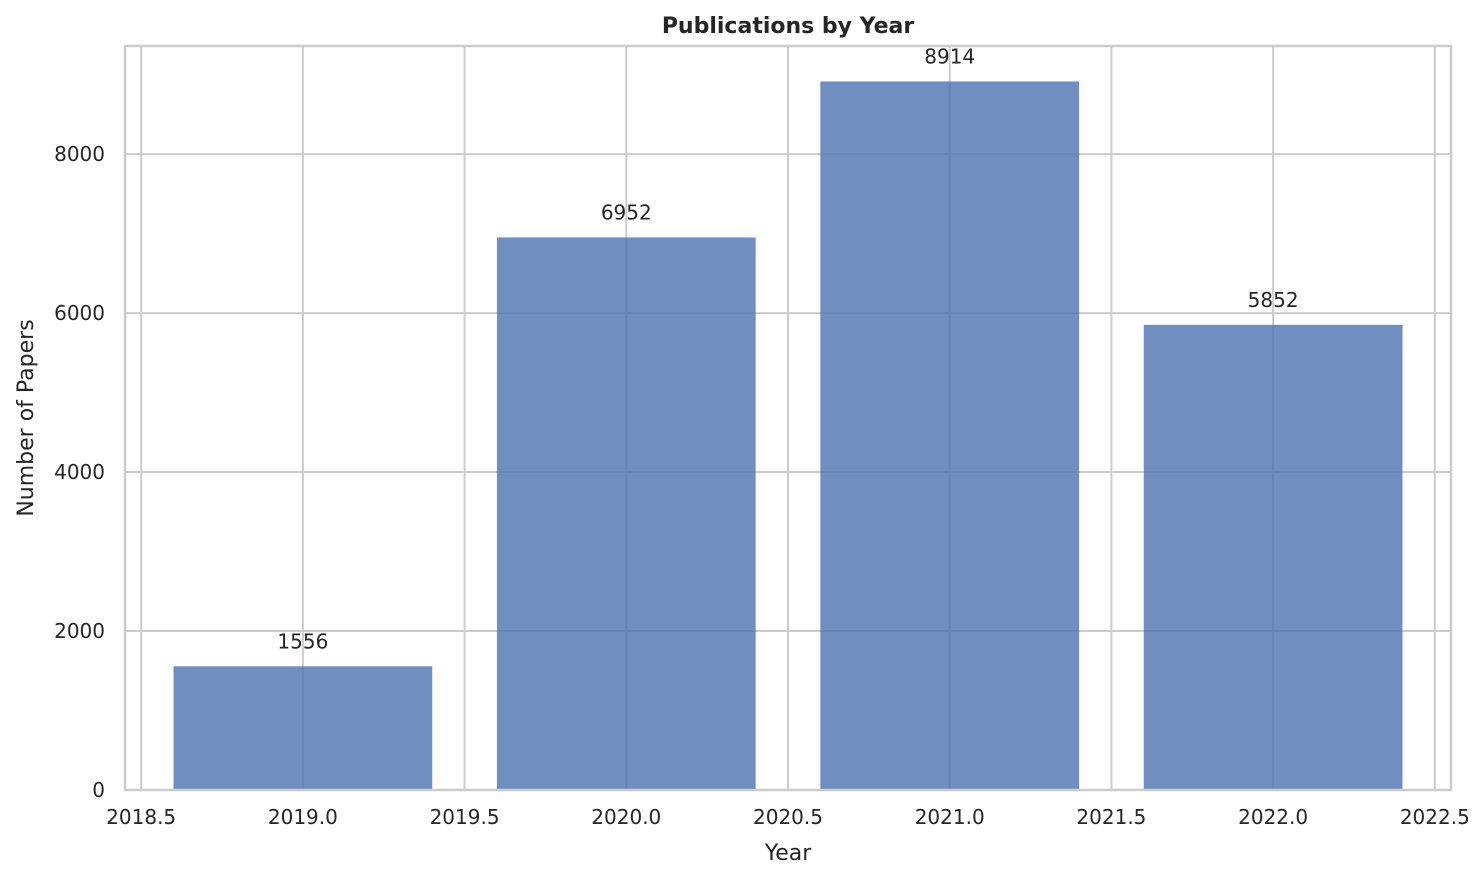 The width and height of the screenshot is (1476, 880). Describe the element at coordinates (788, 853) in the screenshot. I see `x-axis-label: Year` at that location.